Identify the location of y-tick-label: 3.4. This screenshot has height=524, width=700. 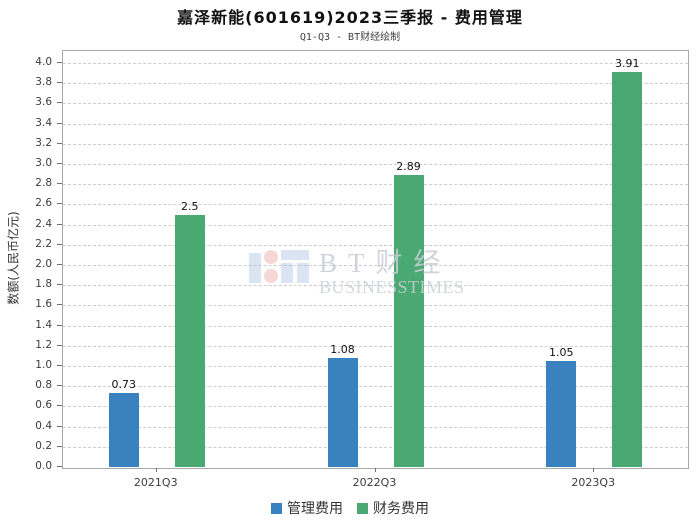
(43, 122).